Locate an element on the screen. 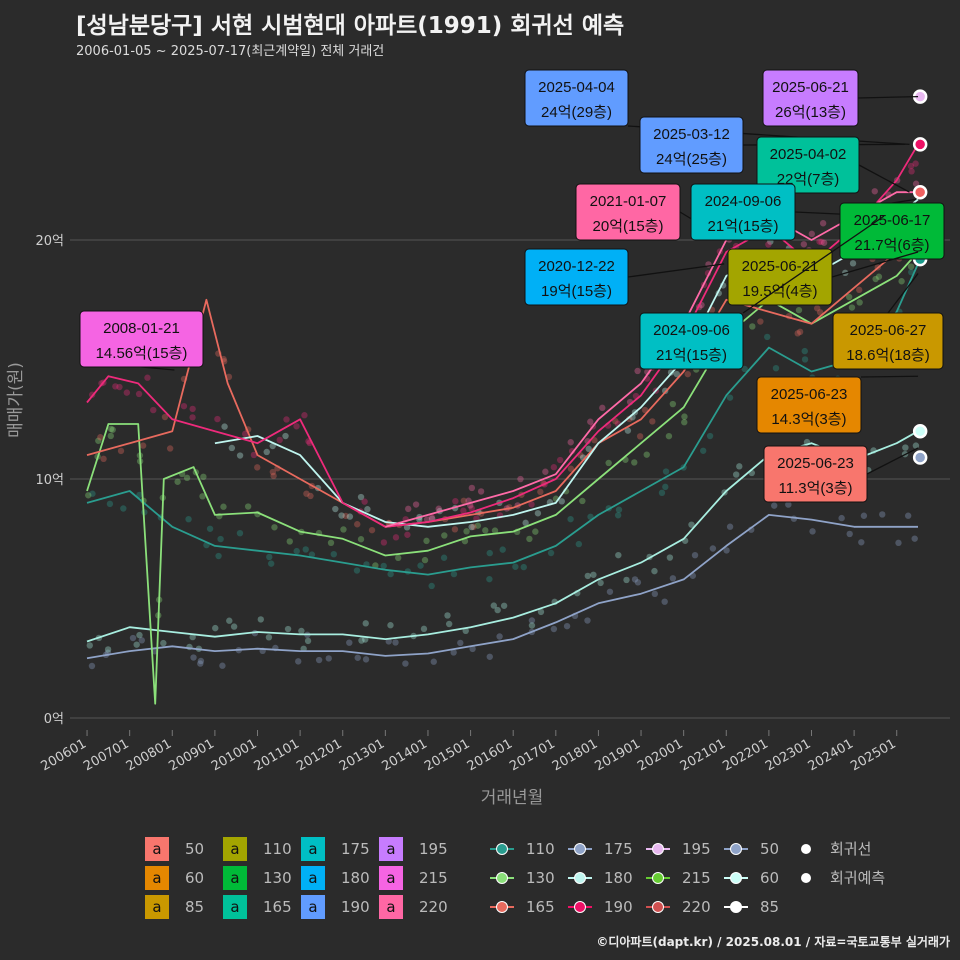 The image size is (960, 960). x-tick-label: 201001 is located at coordinates (234, 755).